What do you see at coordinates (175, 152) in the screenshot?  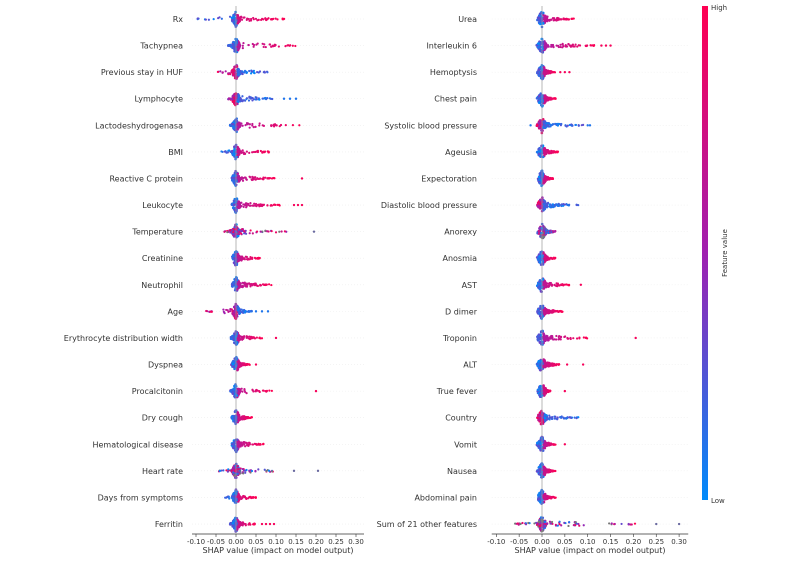 I see `feature-label: BMI` at bounding box center [175, 152].